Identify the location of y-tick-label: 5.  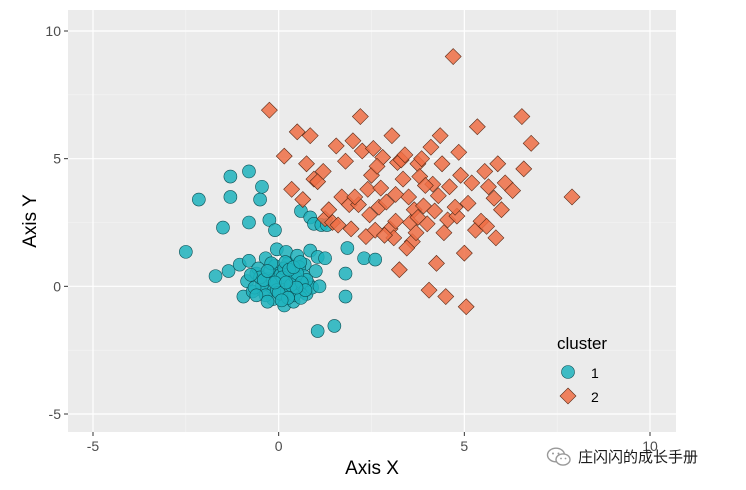
(57, 159).